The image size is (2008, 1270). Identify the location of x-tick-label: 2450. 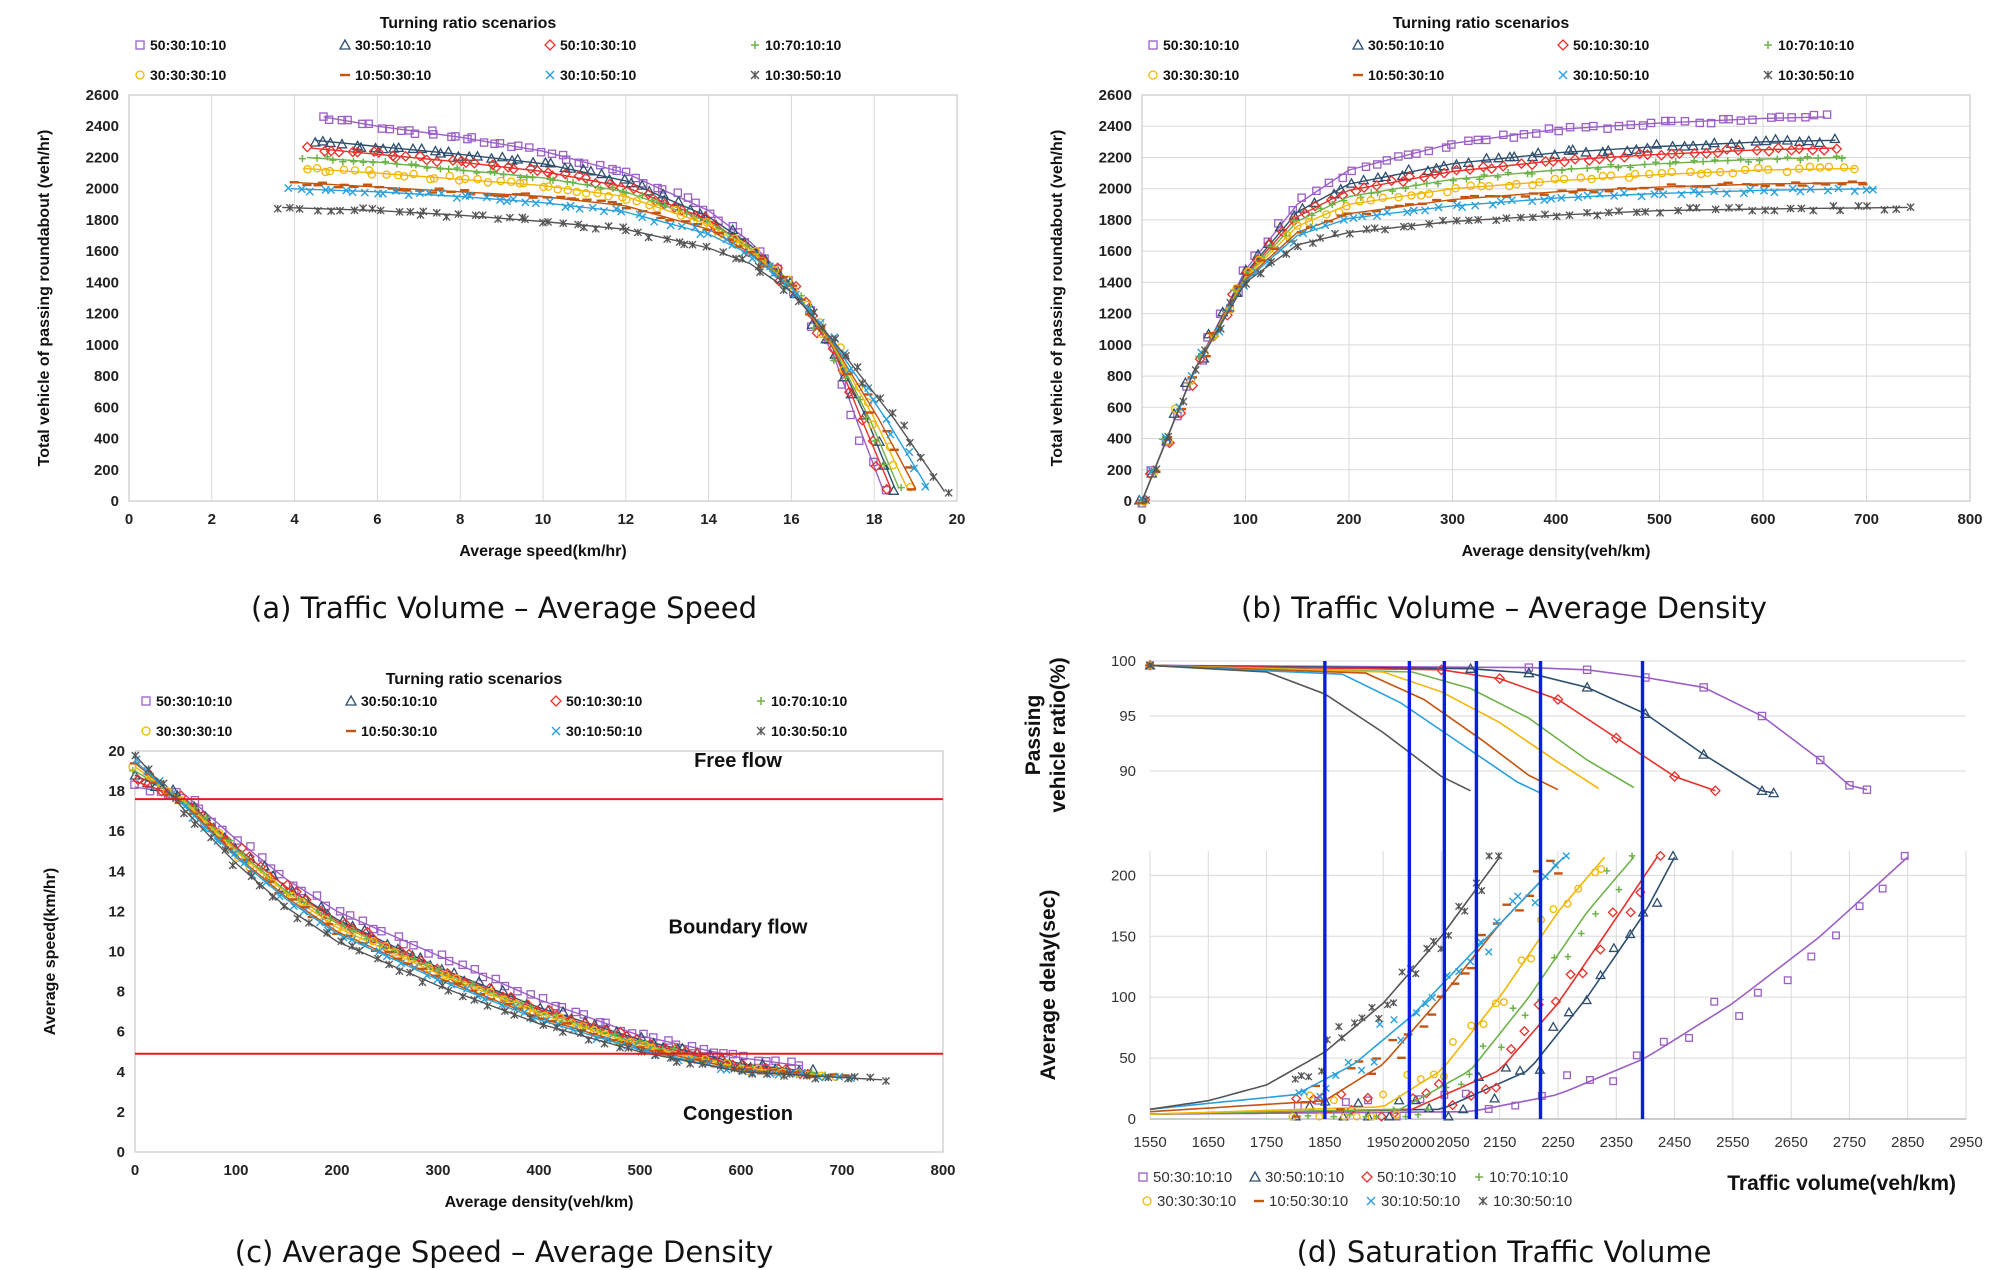
(1674, 1142).